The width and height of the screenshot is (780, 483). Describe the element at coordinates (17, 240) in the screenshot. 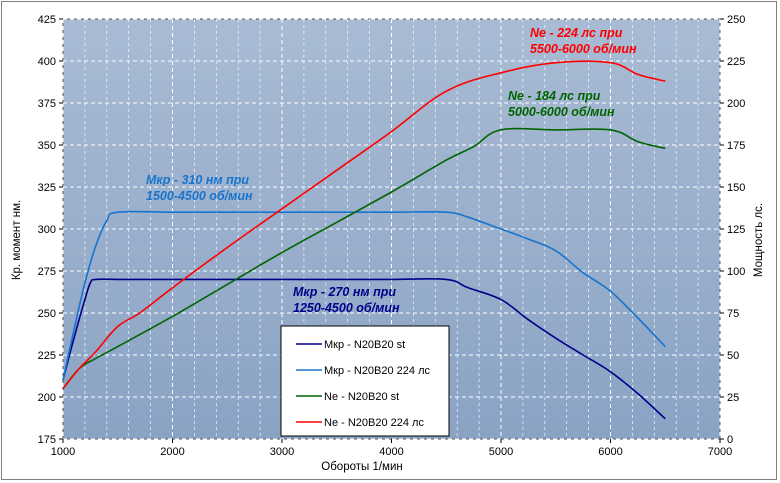

I see `y-axis-title-left: Кр. момент нм.` at that location.